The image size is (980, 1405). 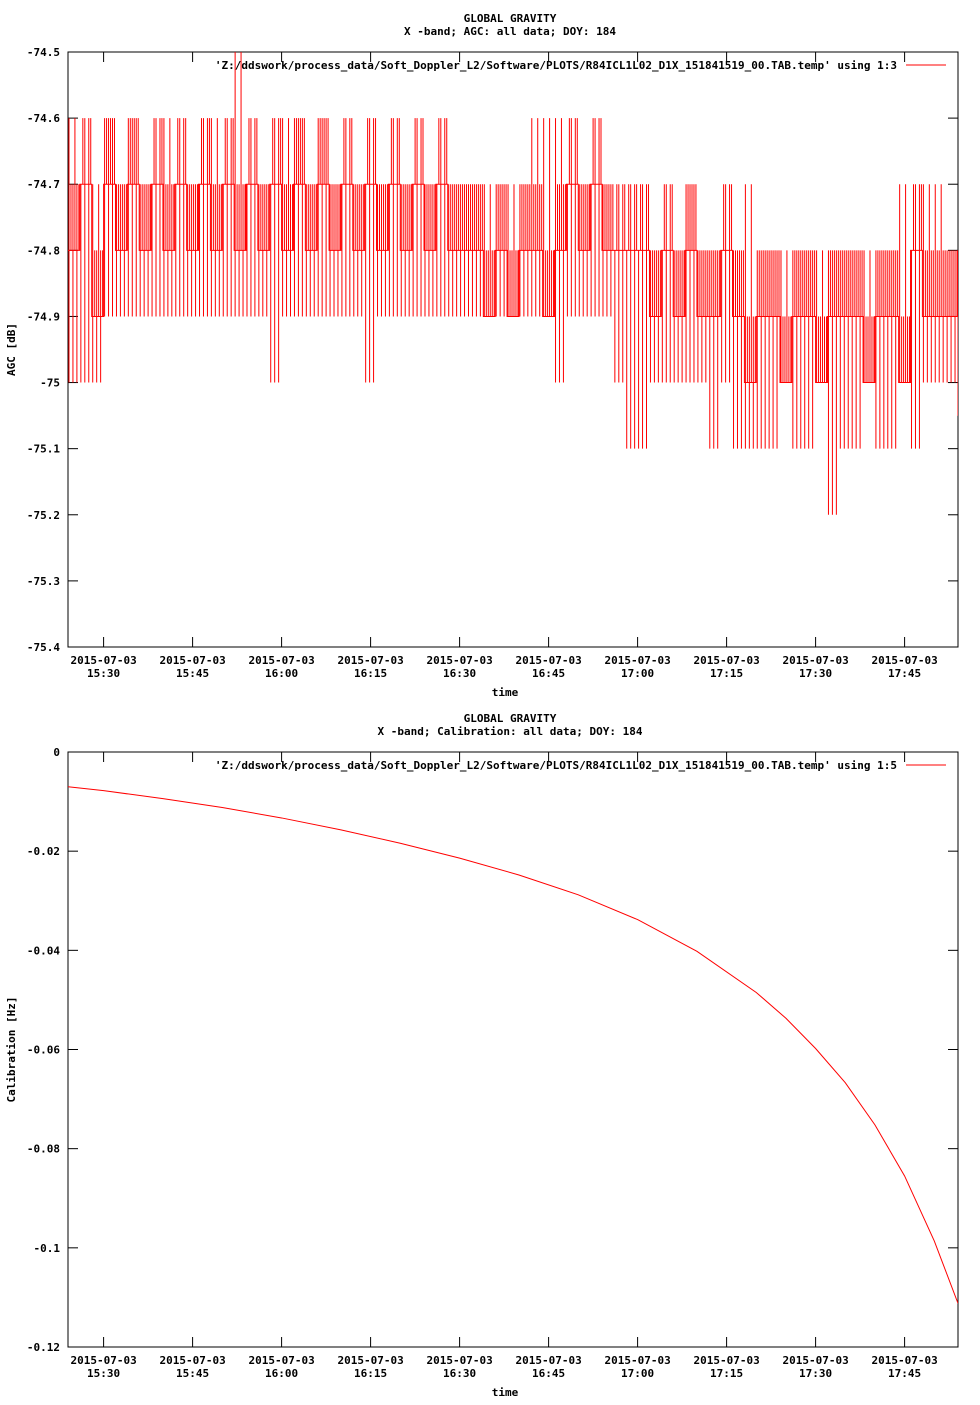 What do you see at coordinates (43, 118) in the screenshot?
I see `y-tick-label: -74.6` at bounding box center [43, 118].